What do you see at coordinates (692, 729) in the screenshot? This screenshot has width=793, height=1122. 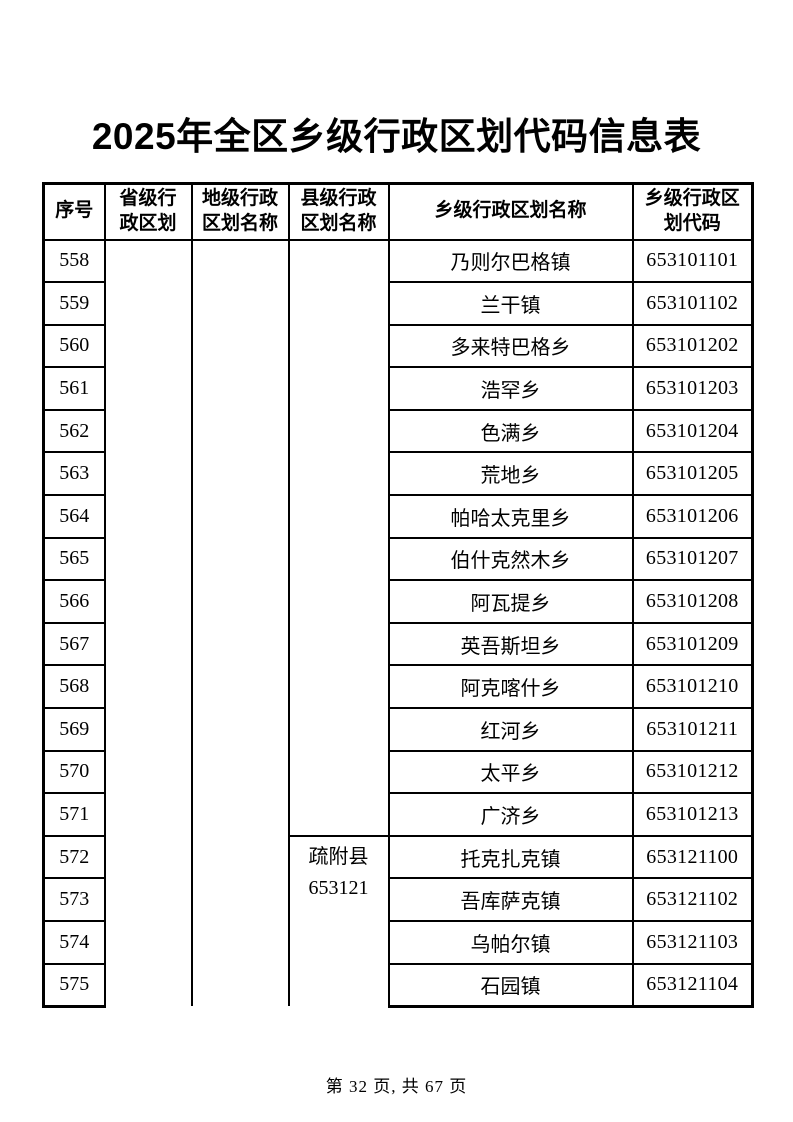 I see `code-cell: 653101211` at bounding box center [692, 729].